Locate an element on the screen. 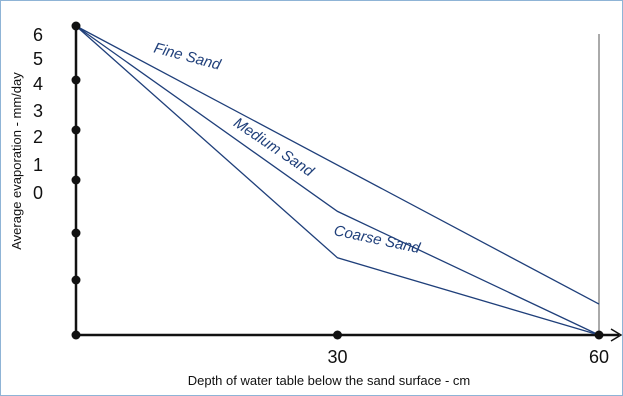  y-tick-label: 3 is located at coordinates (38, 111).